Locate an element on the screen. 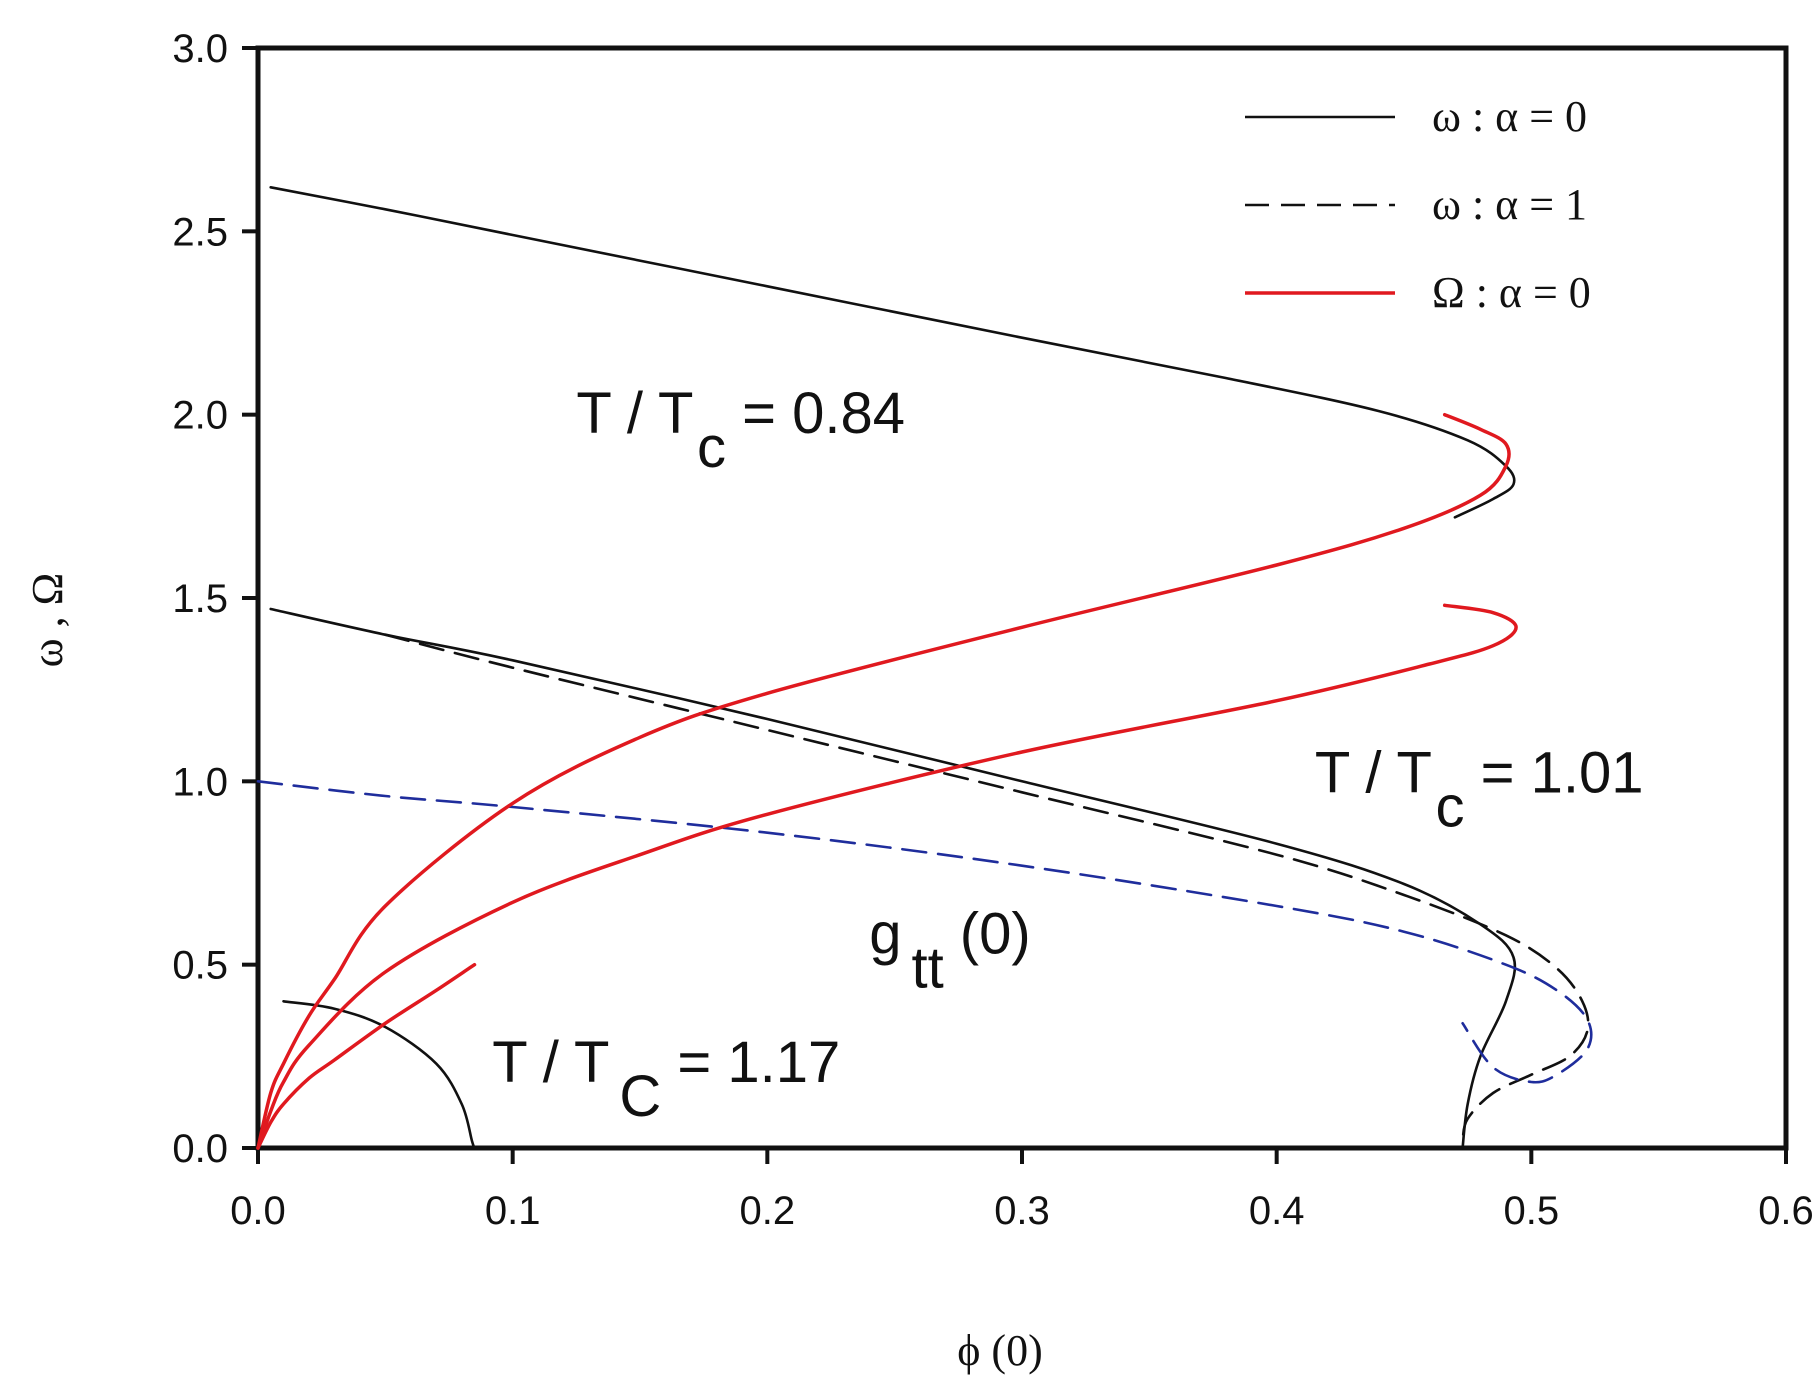  x-tick-label: 0.4 is located at coordinates (1277, 1211).